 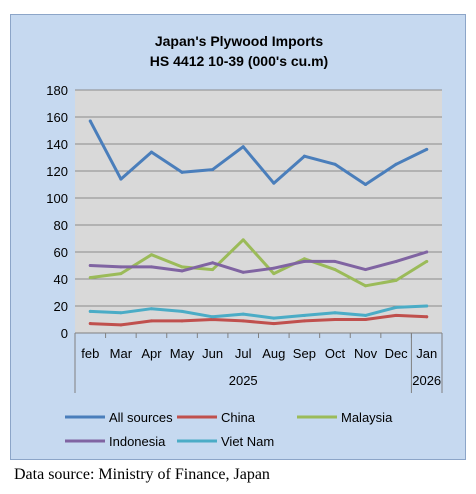 I want to click on legend-item: All sources, so click(x=119, y=417).